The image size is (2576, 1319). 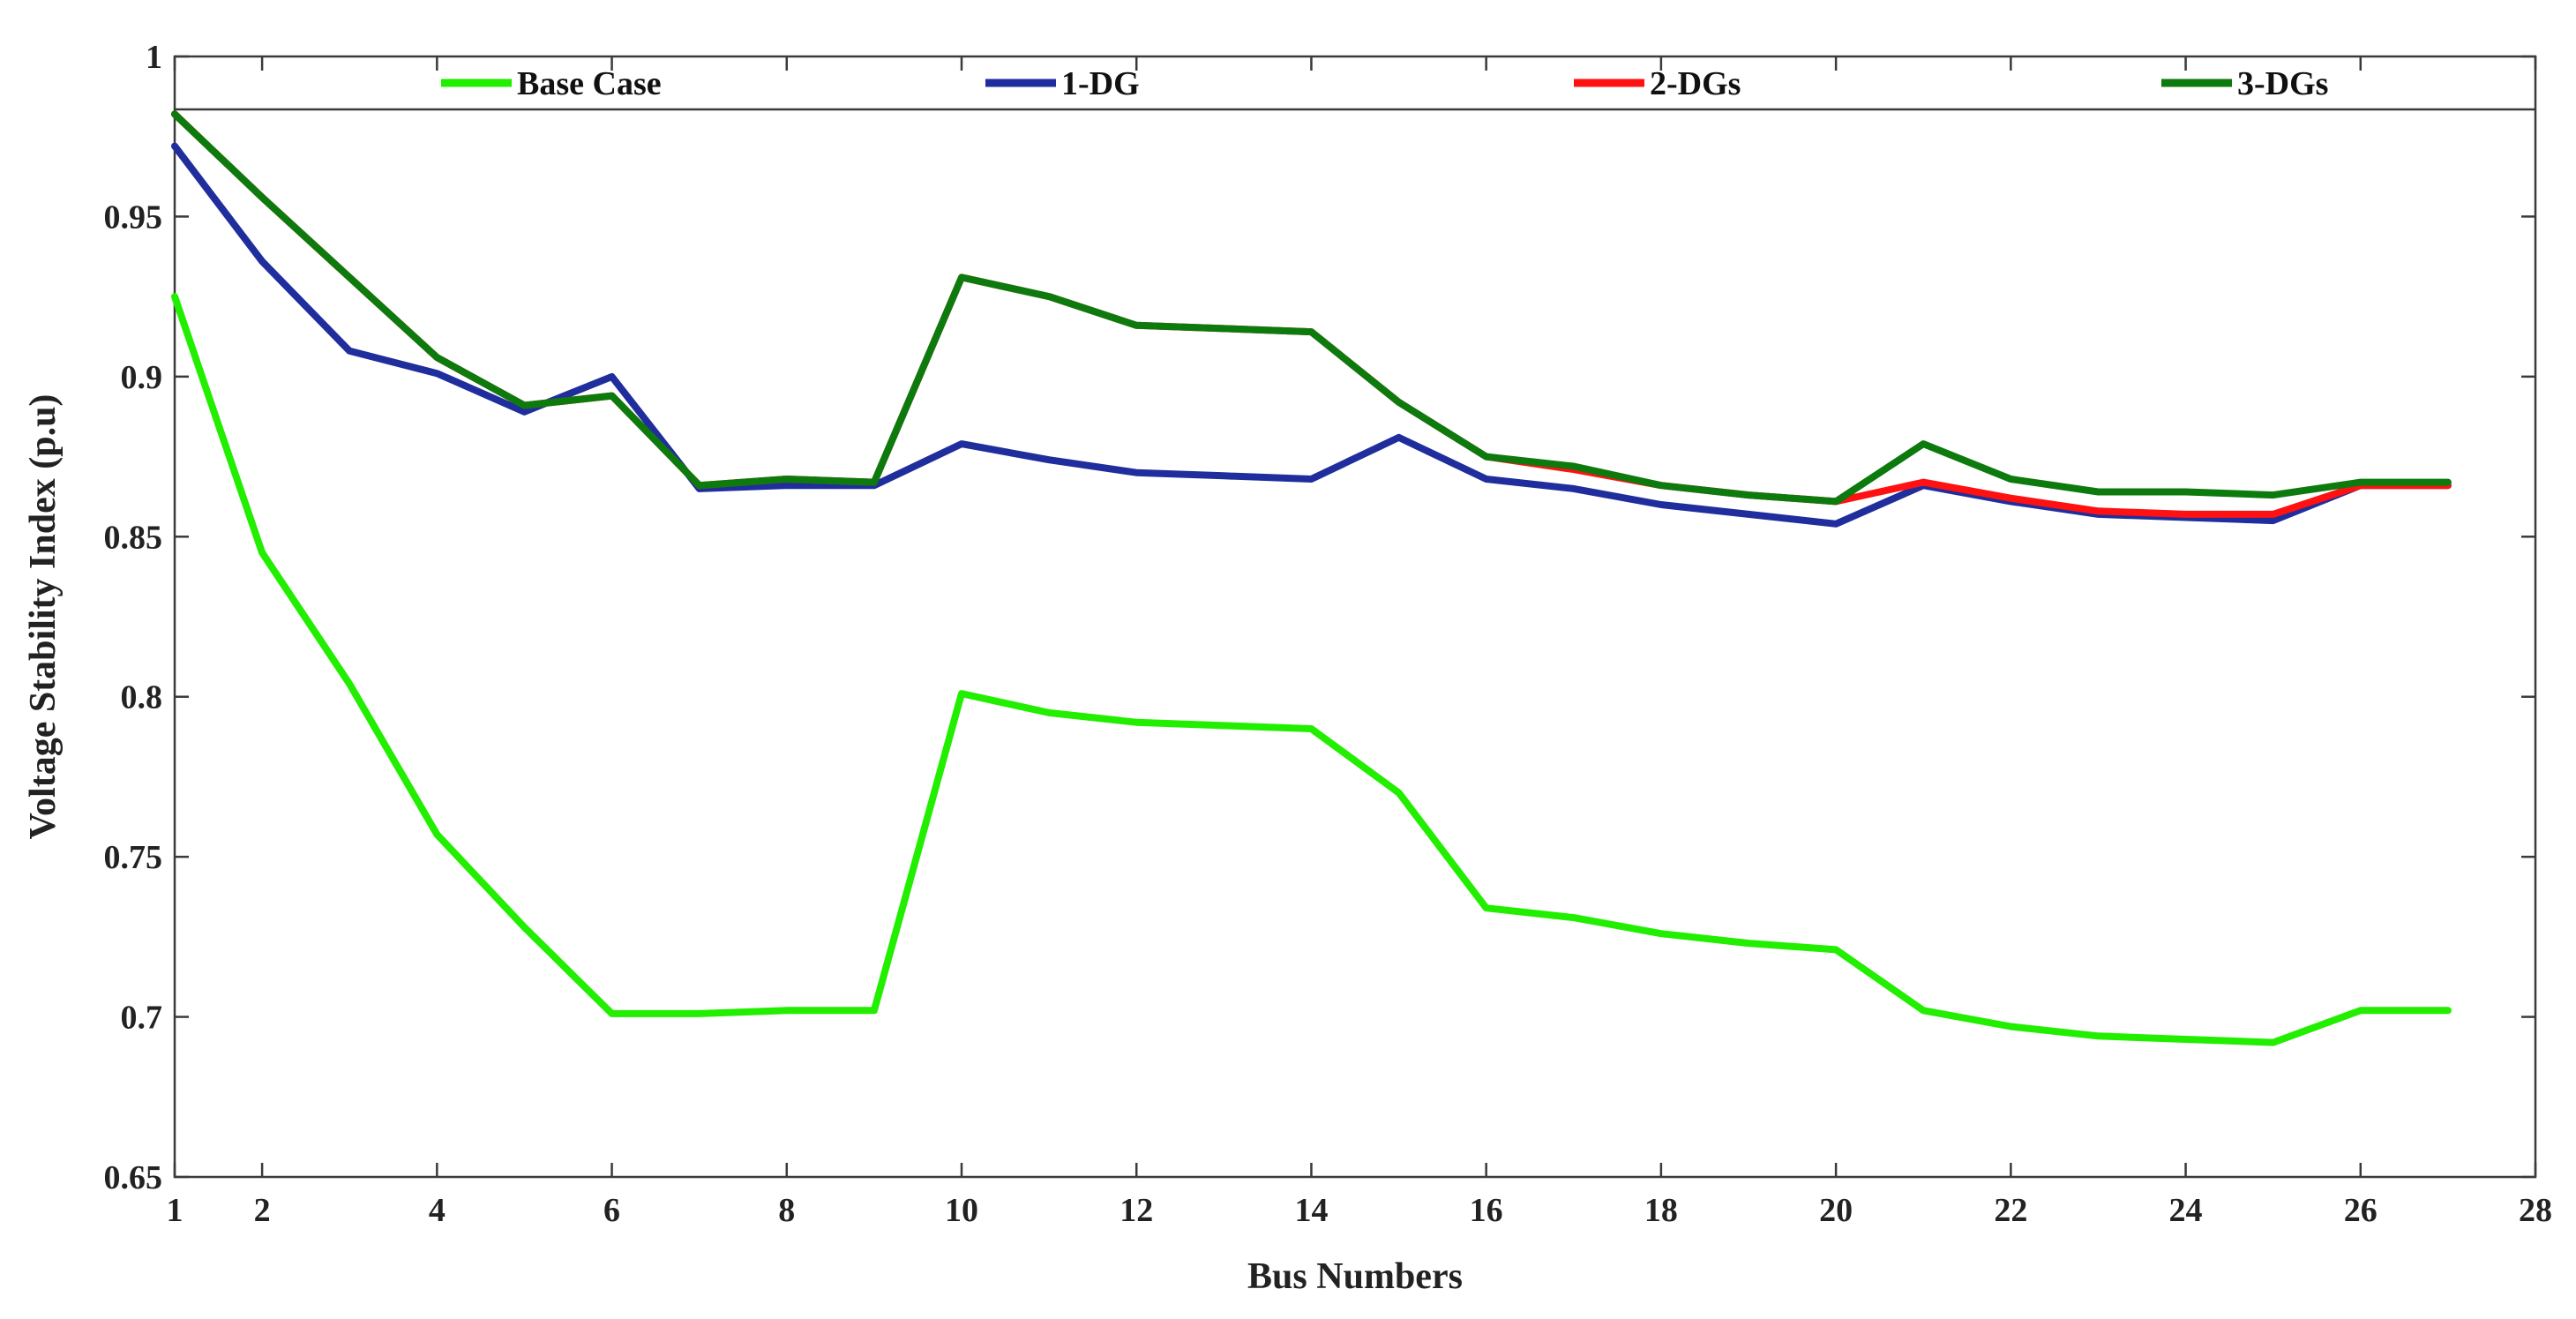 I want to click on y-axis-title: Voltage Stability Index (p.u), so click(x=43, y=617).